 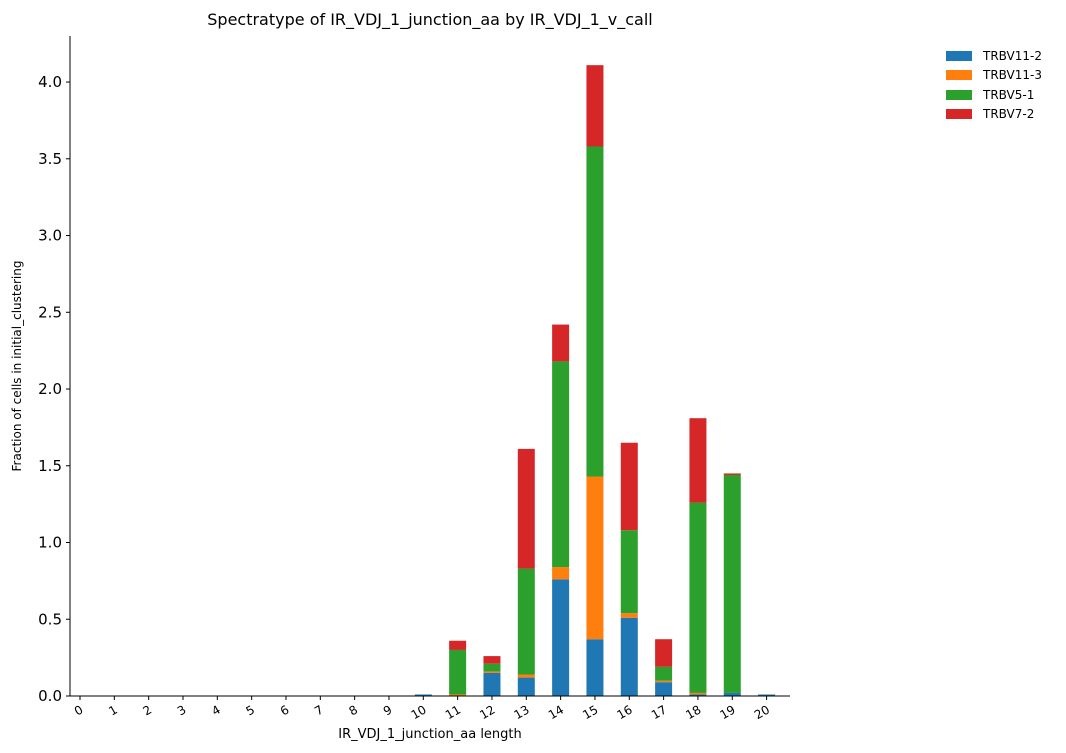 I want to click on legend-label: TRBV7-2, so click(x=1009, y=114).